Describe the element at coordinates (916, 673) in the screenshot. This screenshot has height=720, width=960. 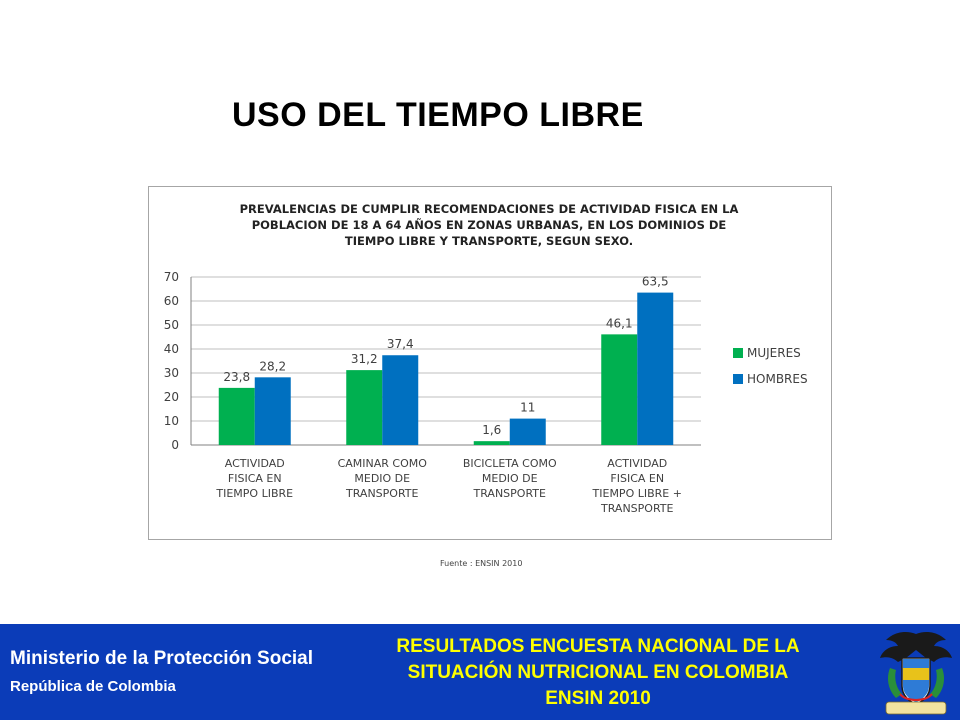
I see `coat-of-arms-icon` at that location.